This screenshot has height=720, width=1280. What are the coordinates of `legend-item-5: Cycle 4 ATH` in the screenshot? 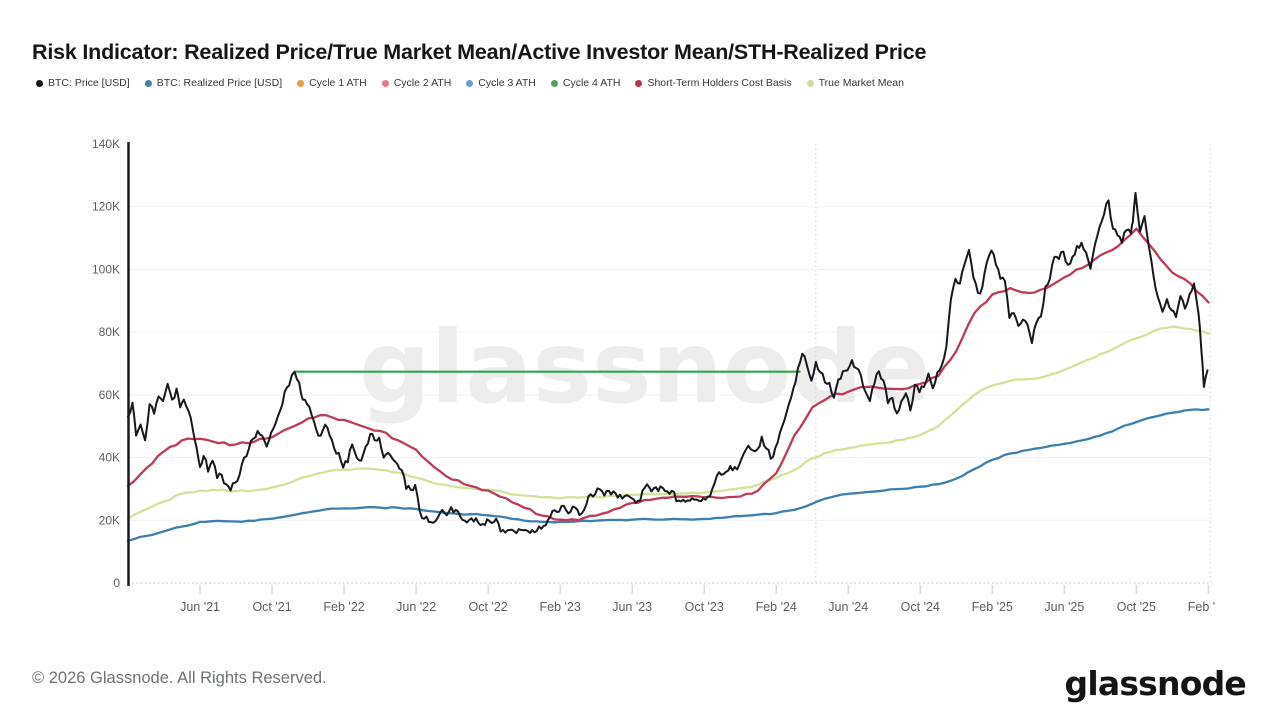 It's located at (585, 83).